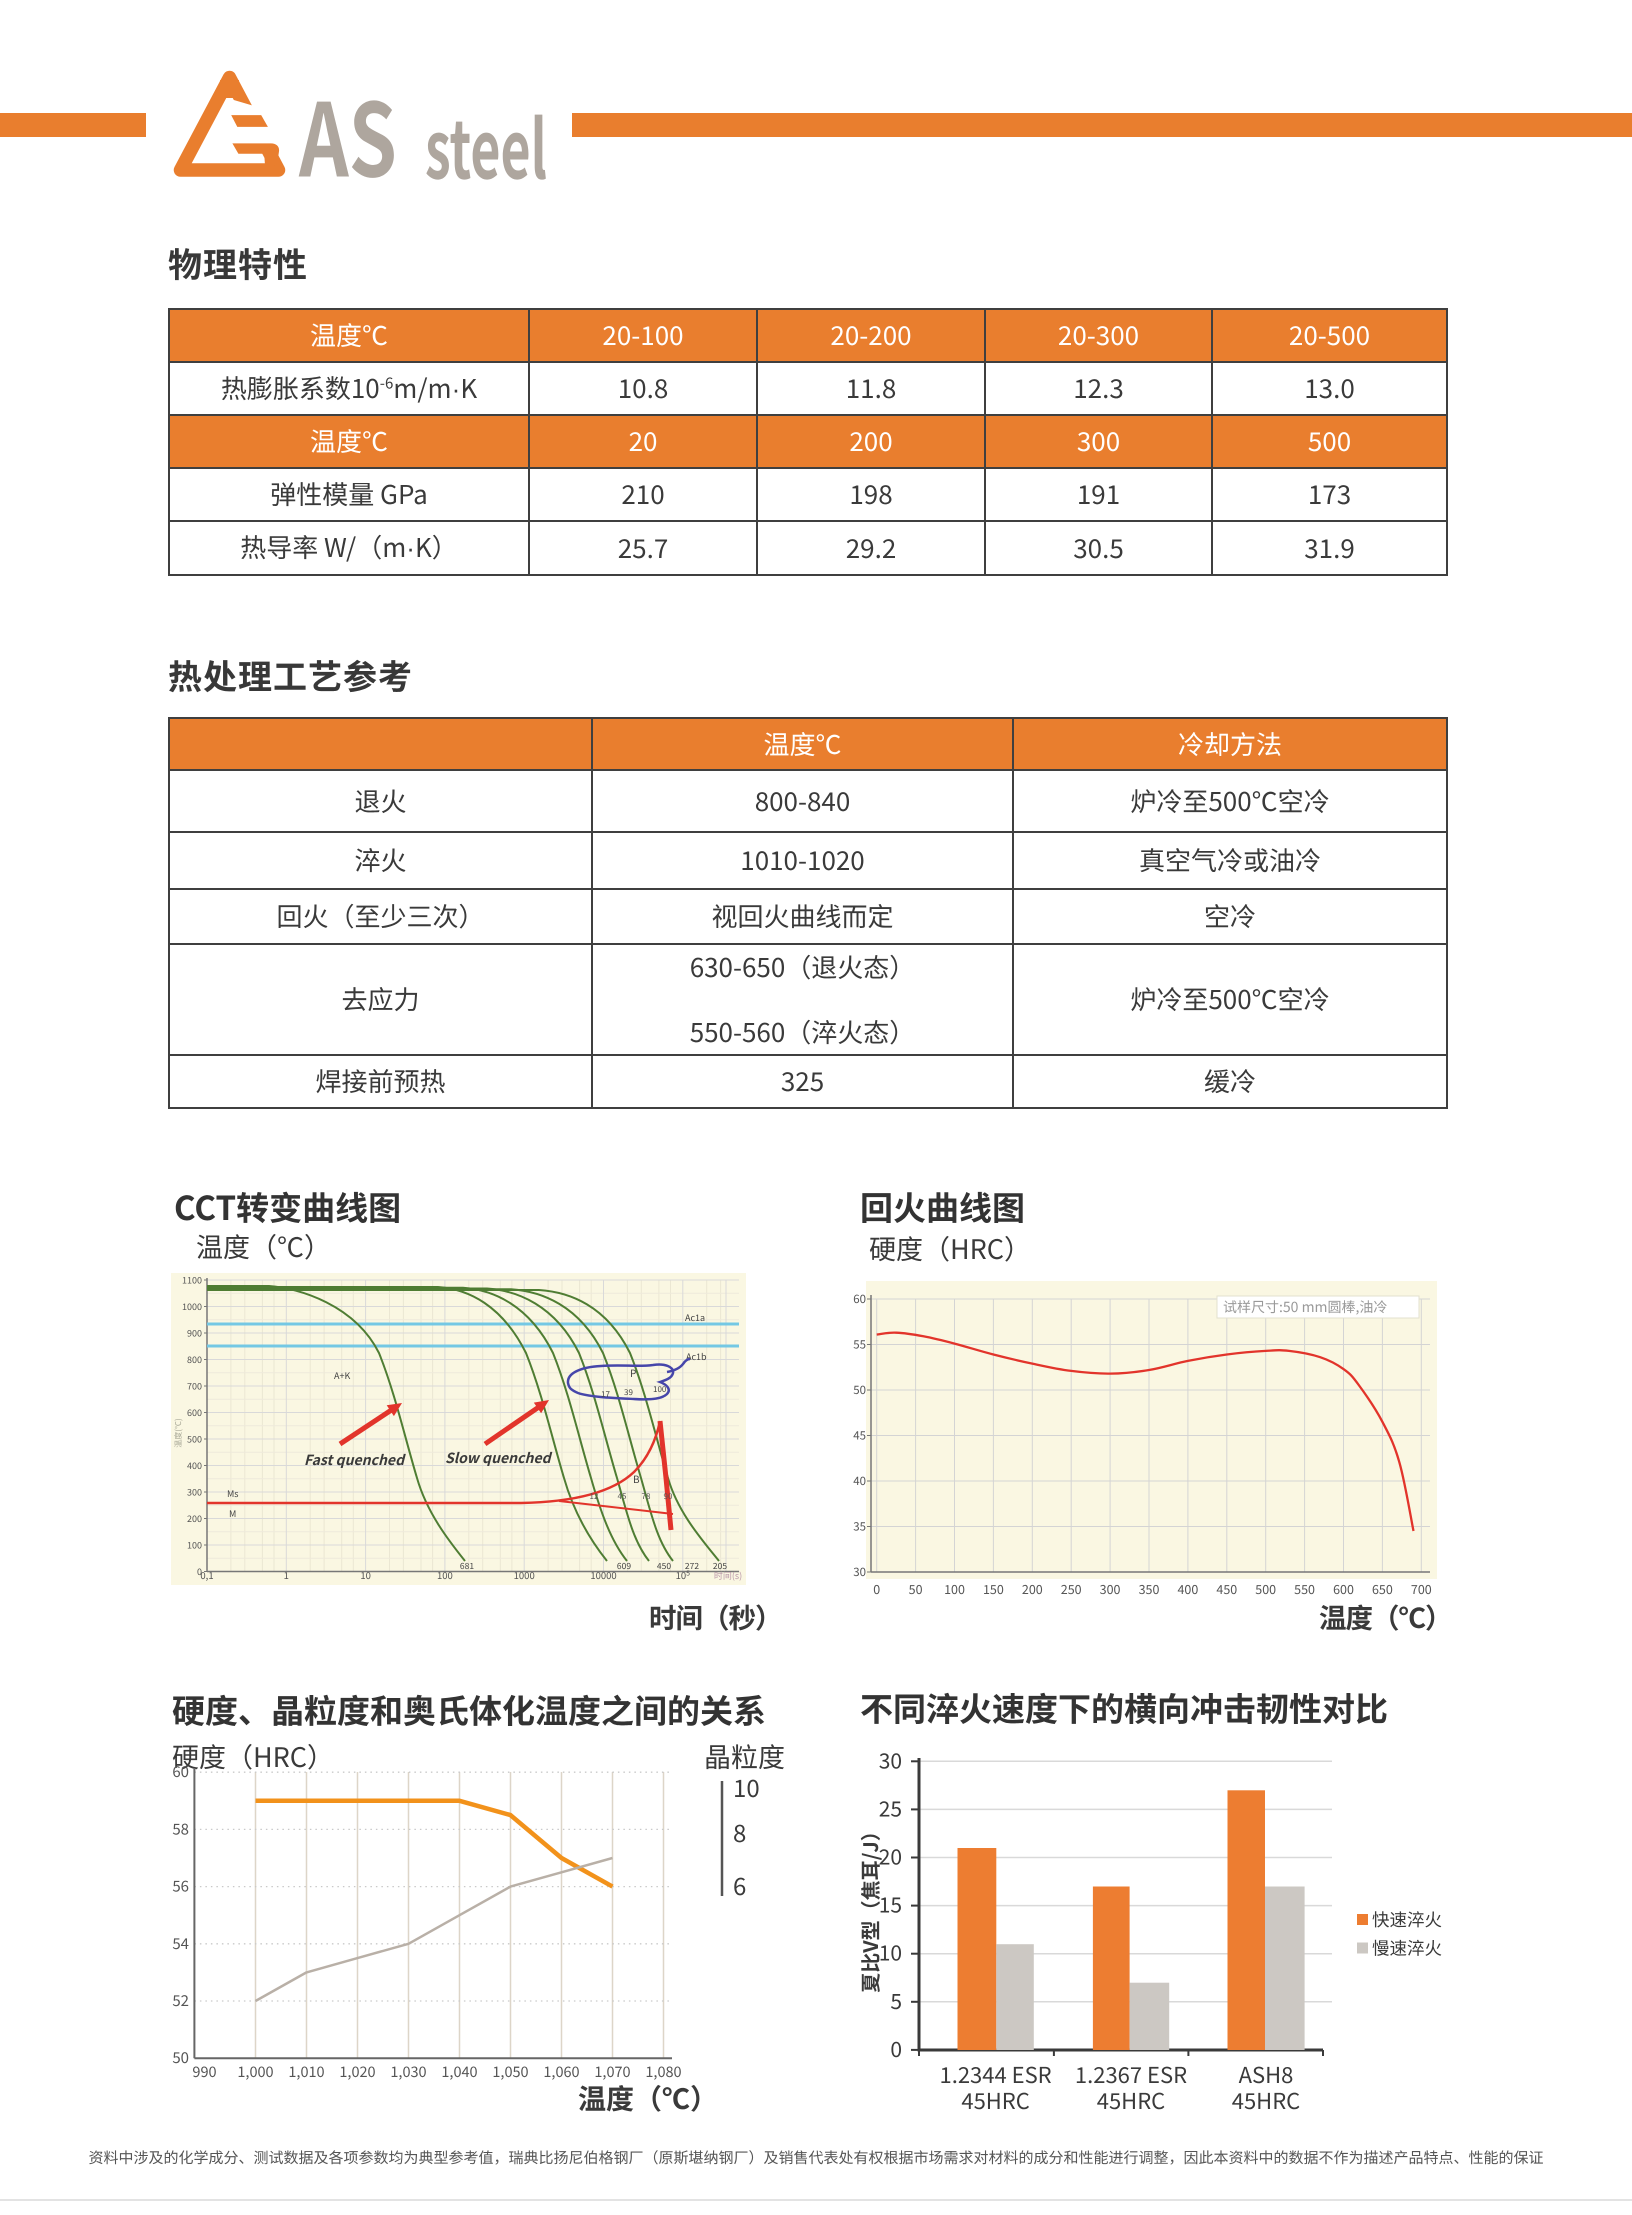 Image resolution: width=1632 pixels, height=2215 pixels. Describe the element at coordinates (306, 2071) in the screenshot. I see `svg-text: 1,010` at that location.